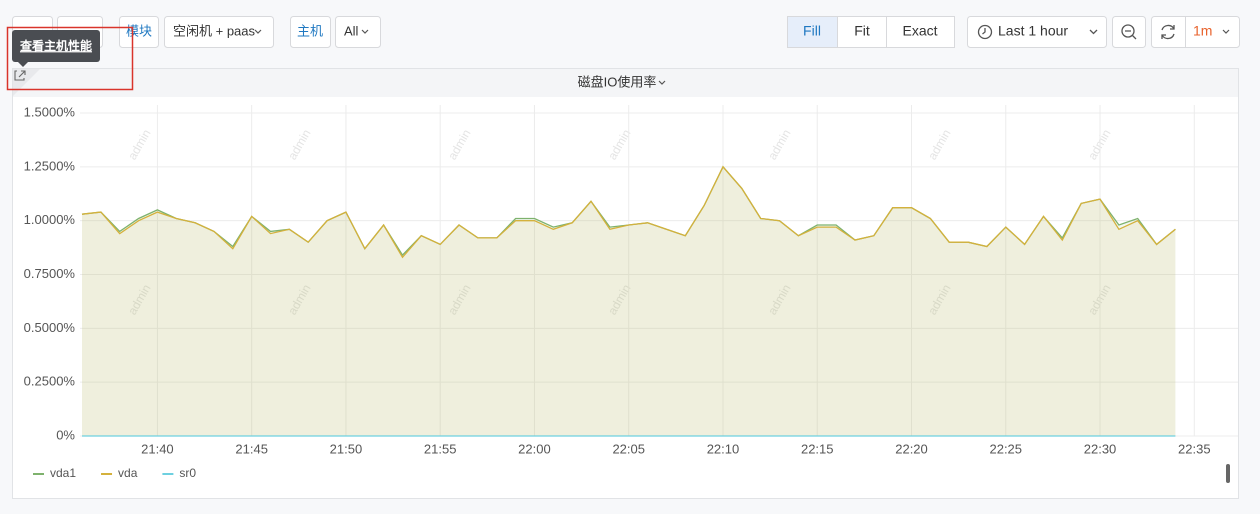 Image resolution: width=1260 pixels, height=514 pixels. Describe the element at coordinates (817, 448) in the screenshot. I see `x-tick-label: 22:15` at that location.